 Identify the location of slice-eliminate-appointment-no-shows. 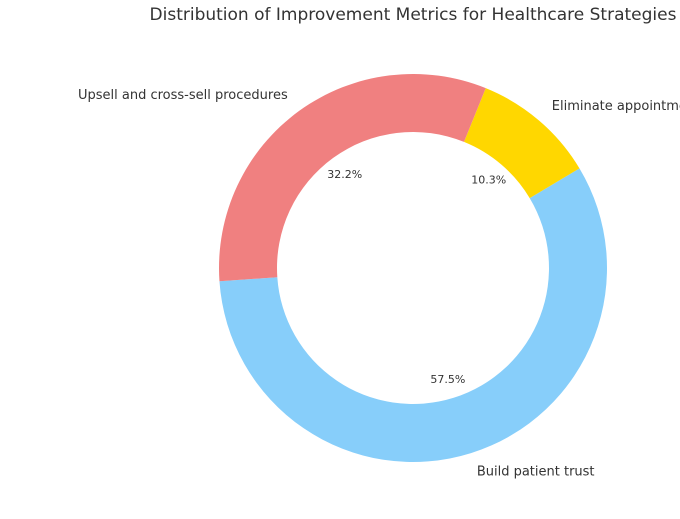
(521, 143).